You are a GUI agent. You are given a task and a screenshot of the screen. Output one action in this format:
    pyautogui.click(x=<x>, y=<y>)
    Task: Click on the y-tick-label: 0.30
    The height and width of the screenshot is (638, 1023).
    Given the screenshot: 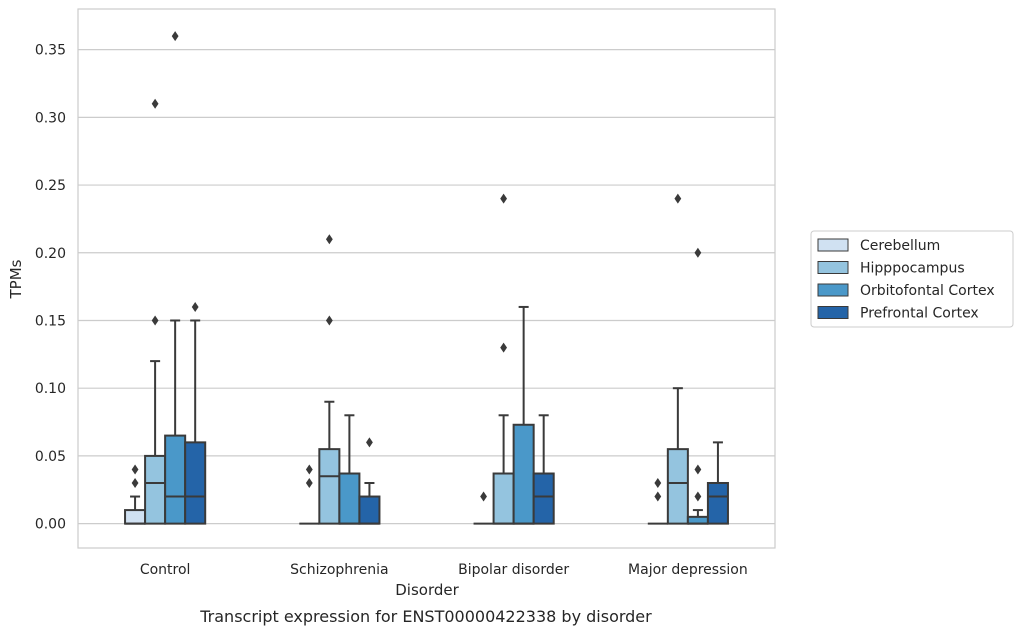 What is the action you would take?
    pyautogui.click(x=50, y=118)
    